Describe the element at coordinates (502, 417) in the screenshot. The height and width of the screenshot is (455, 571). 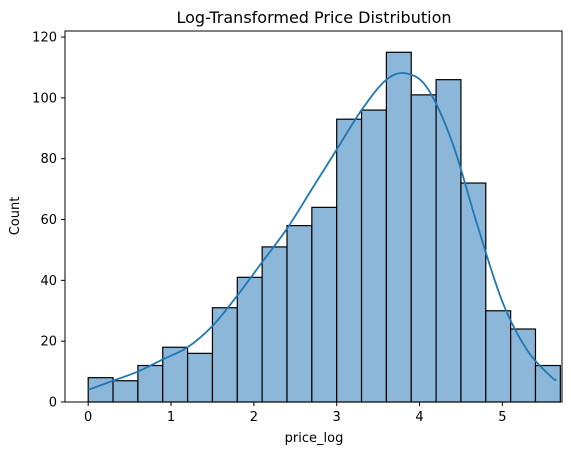
I see `x-tick-label: 5` at that location.